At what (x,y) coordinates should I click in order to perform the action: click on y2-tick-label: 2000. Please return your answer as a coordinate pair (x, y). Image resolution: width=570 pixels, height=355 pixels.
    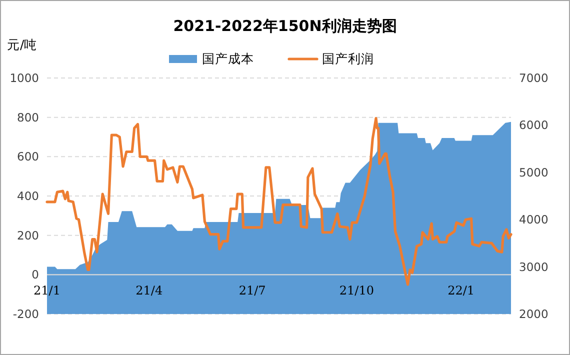
    Looking at the image, I should click on (533, 314).